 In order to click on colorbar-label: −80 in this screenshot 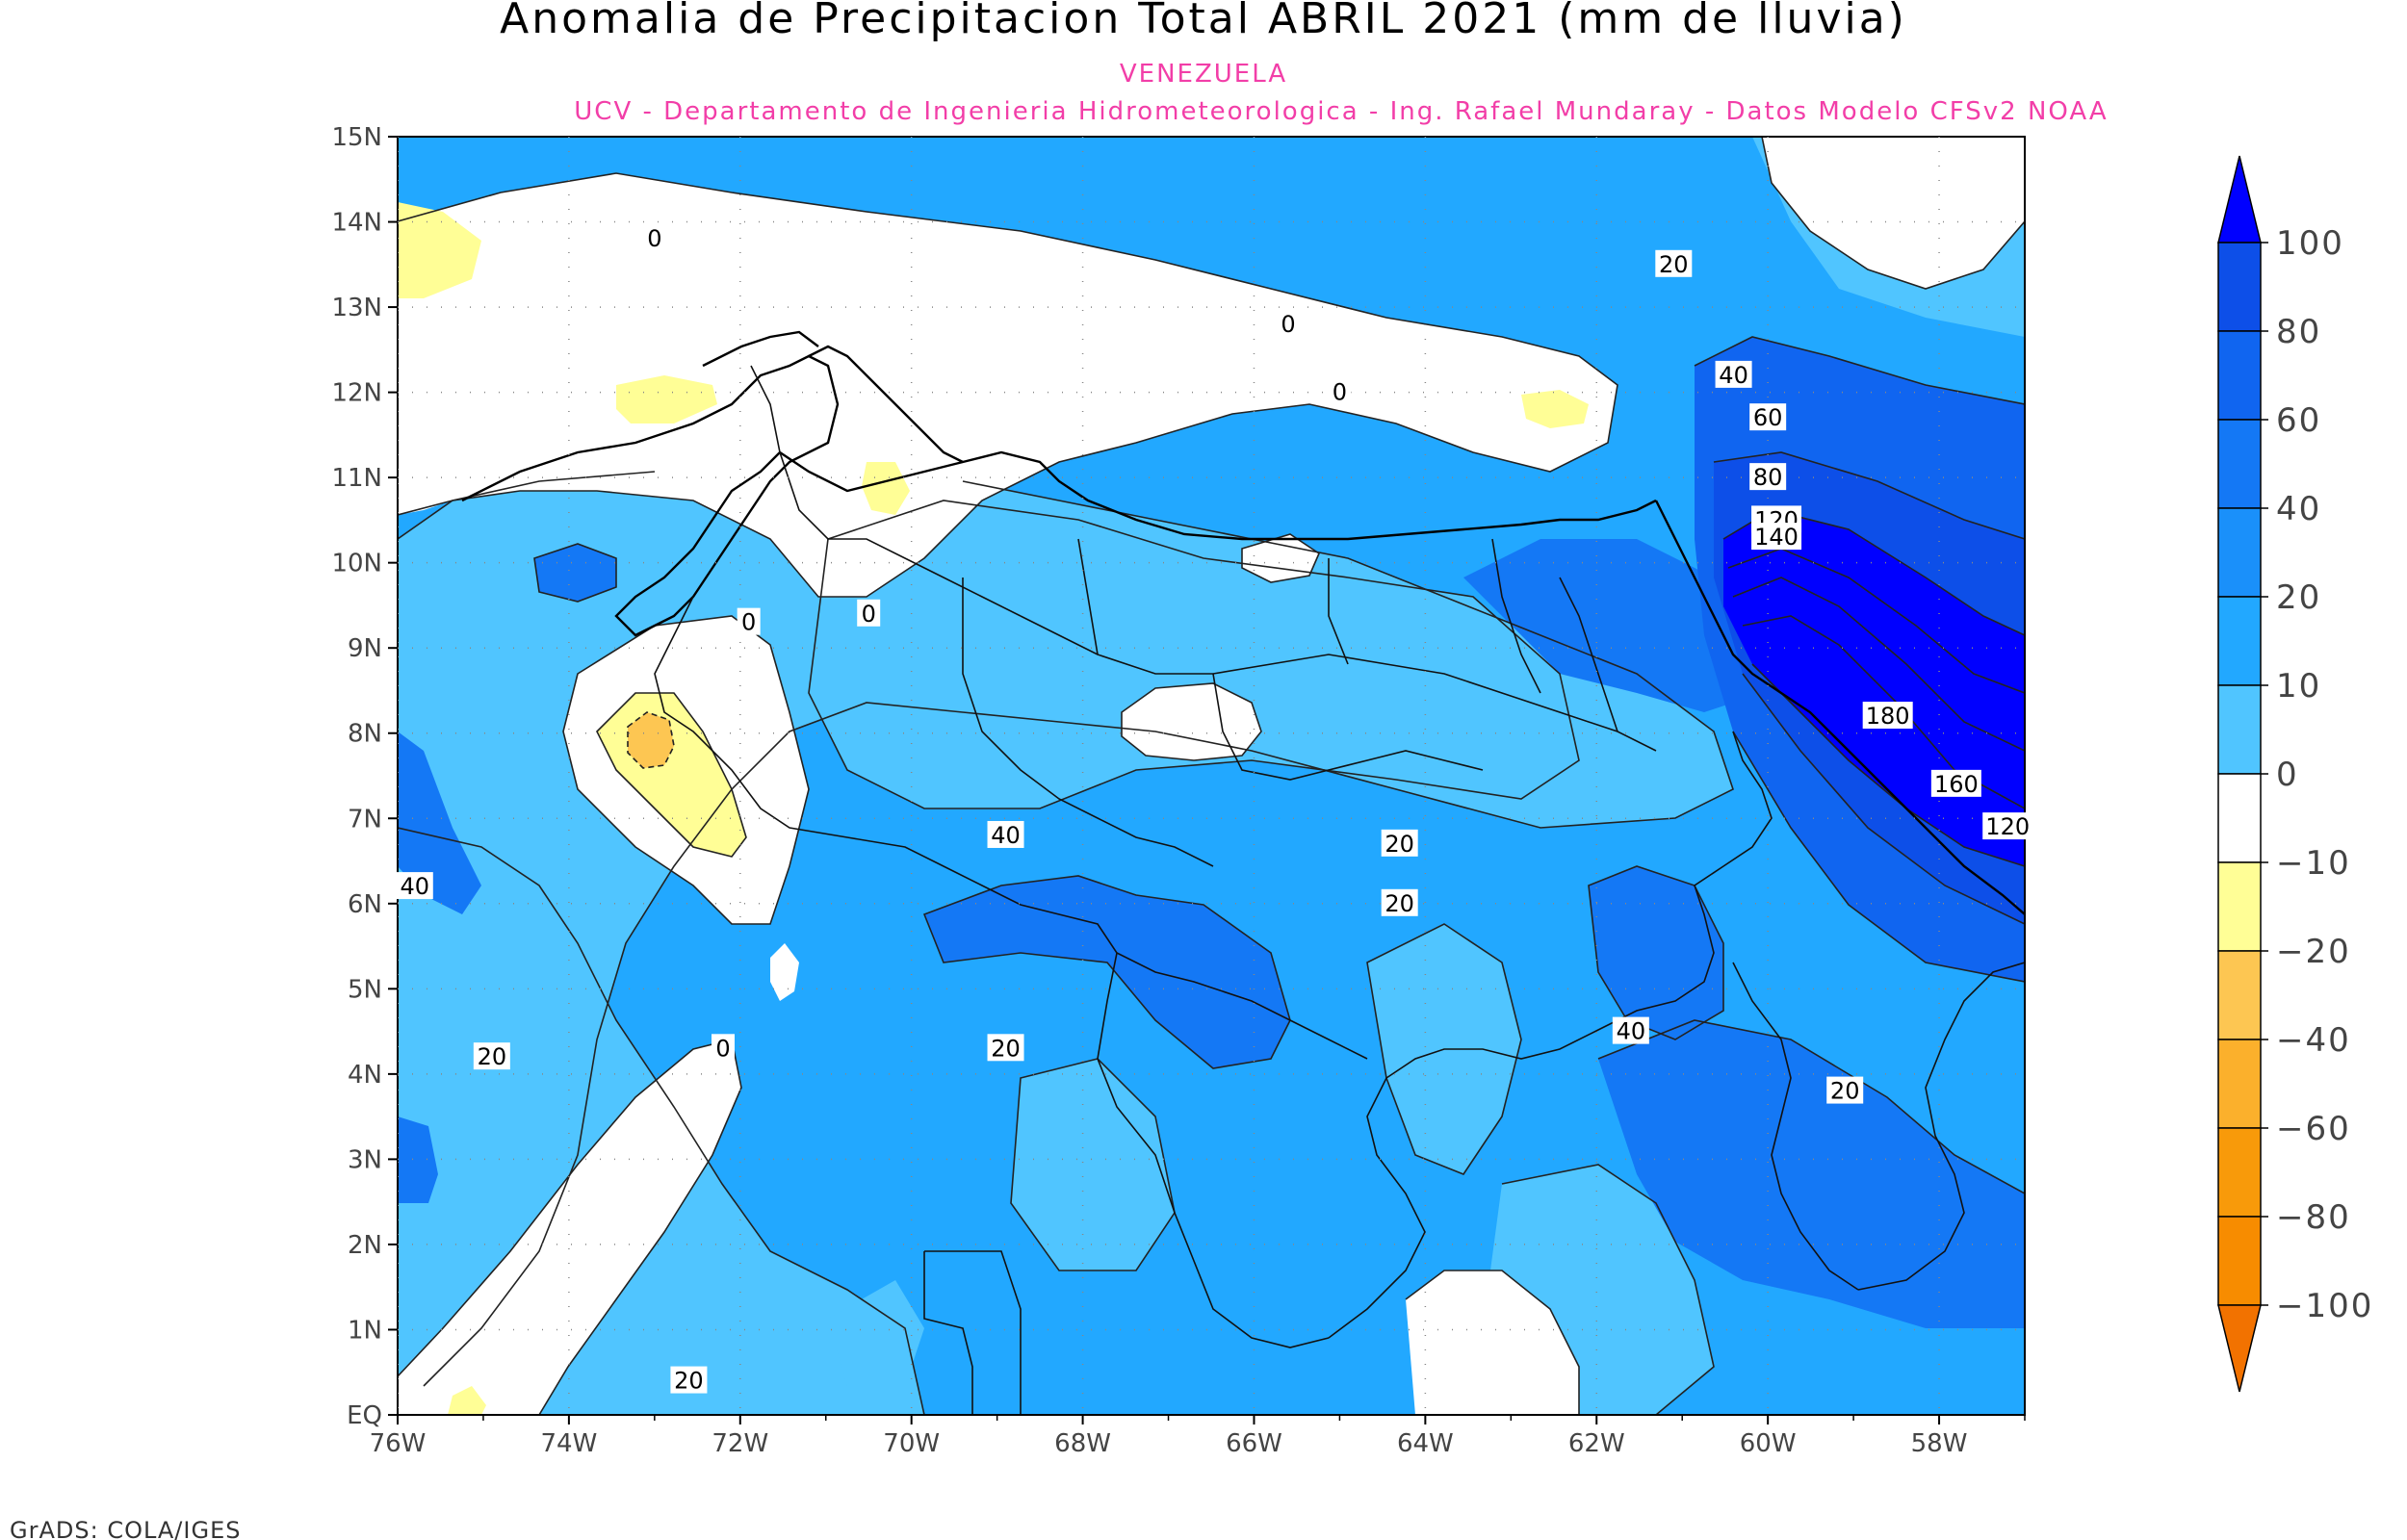, I will do `click(2313, 1217)`.